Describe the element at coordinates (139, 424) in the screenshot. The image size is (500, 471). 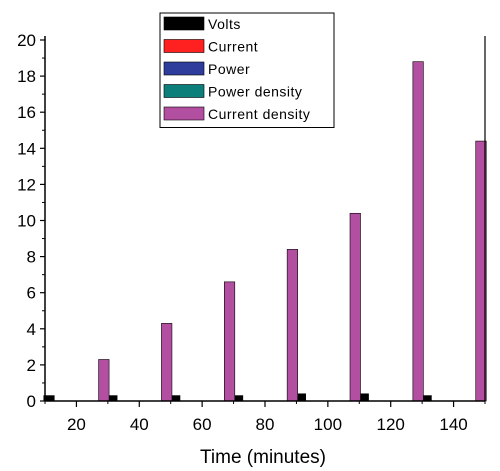
I see `x-tick-label-40: 40` at that location.